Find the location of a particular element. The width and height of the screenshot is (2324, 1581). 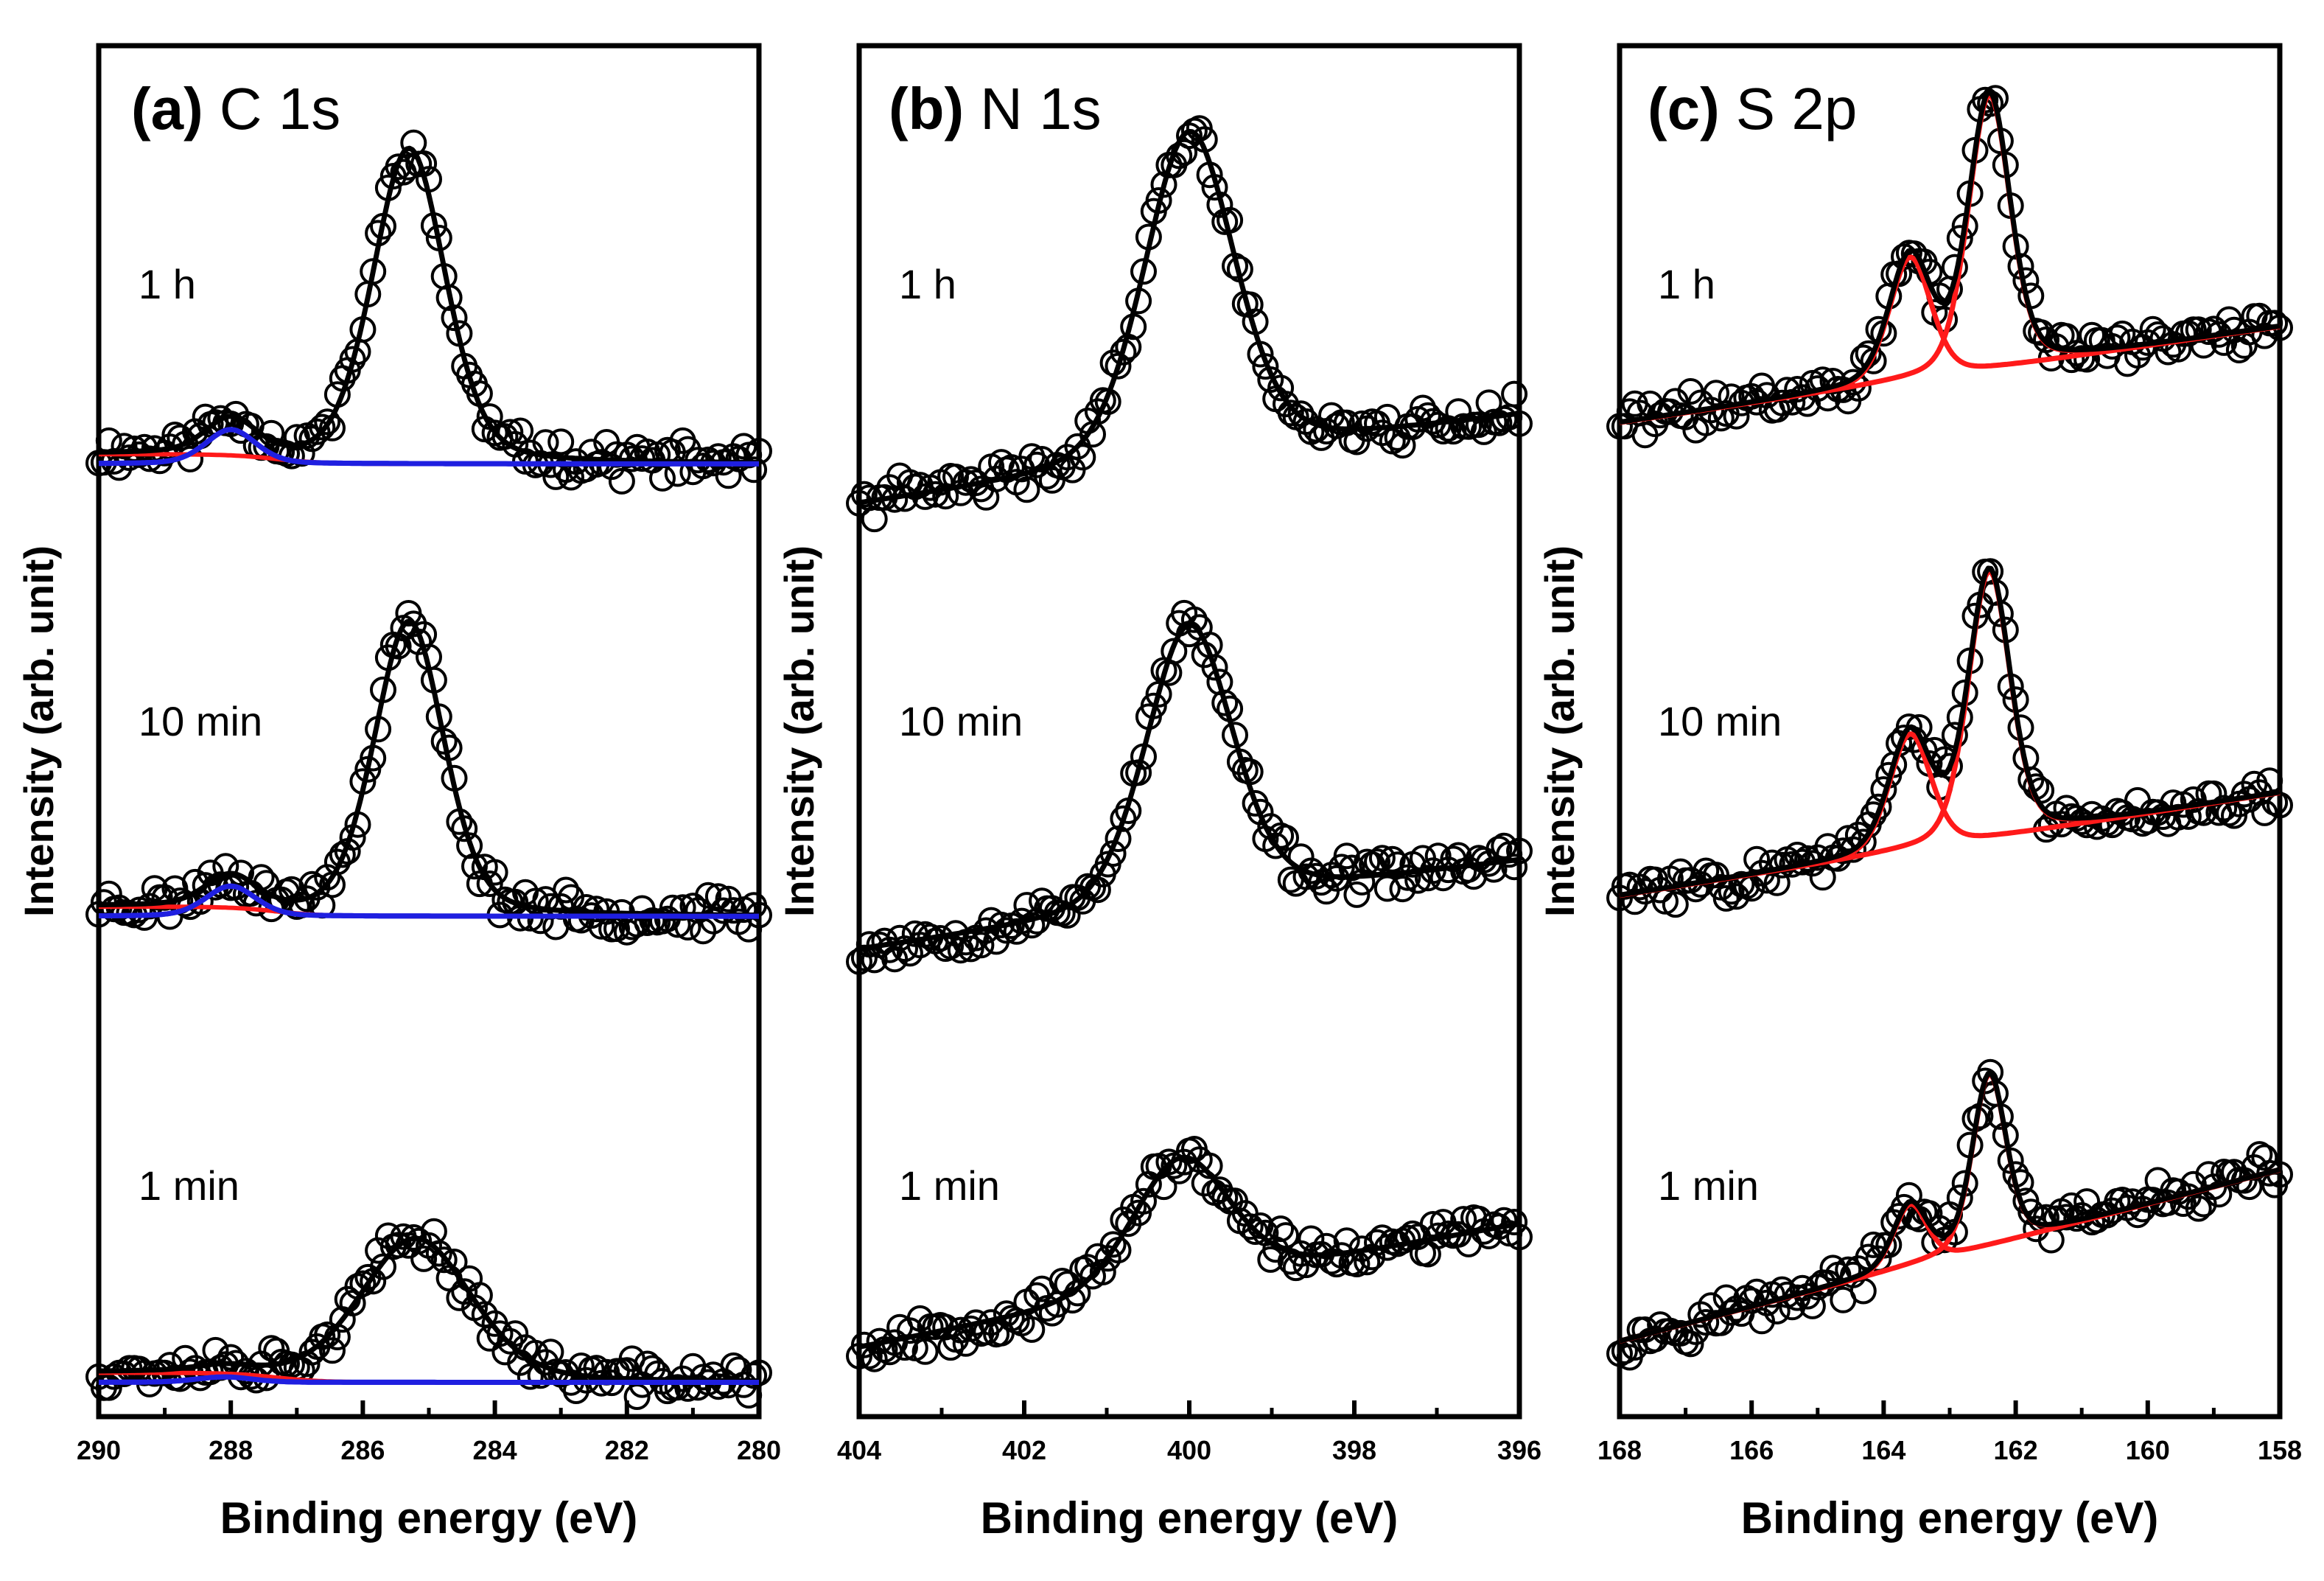

x-ticks: 168 166 164 162 160 158 is located at coordinates (1949, 1432).